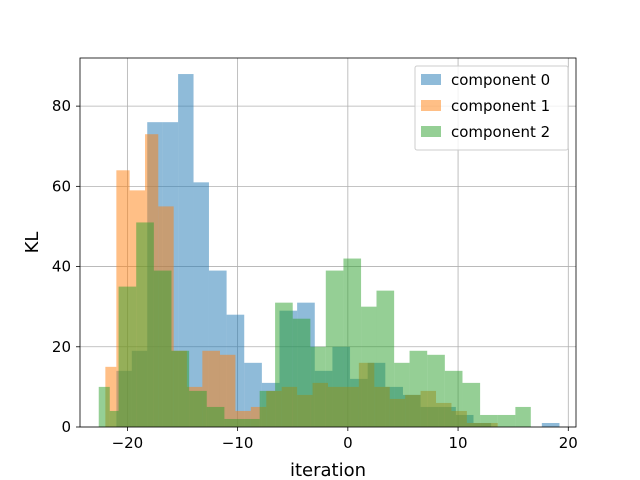  Describe the element at coordinates (328, 470) in the screenshot. I see `x-axis-label: iteration` at that location.